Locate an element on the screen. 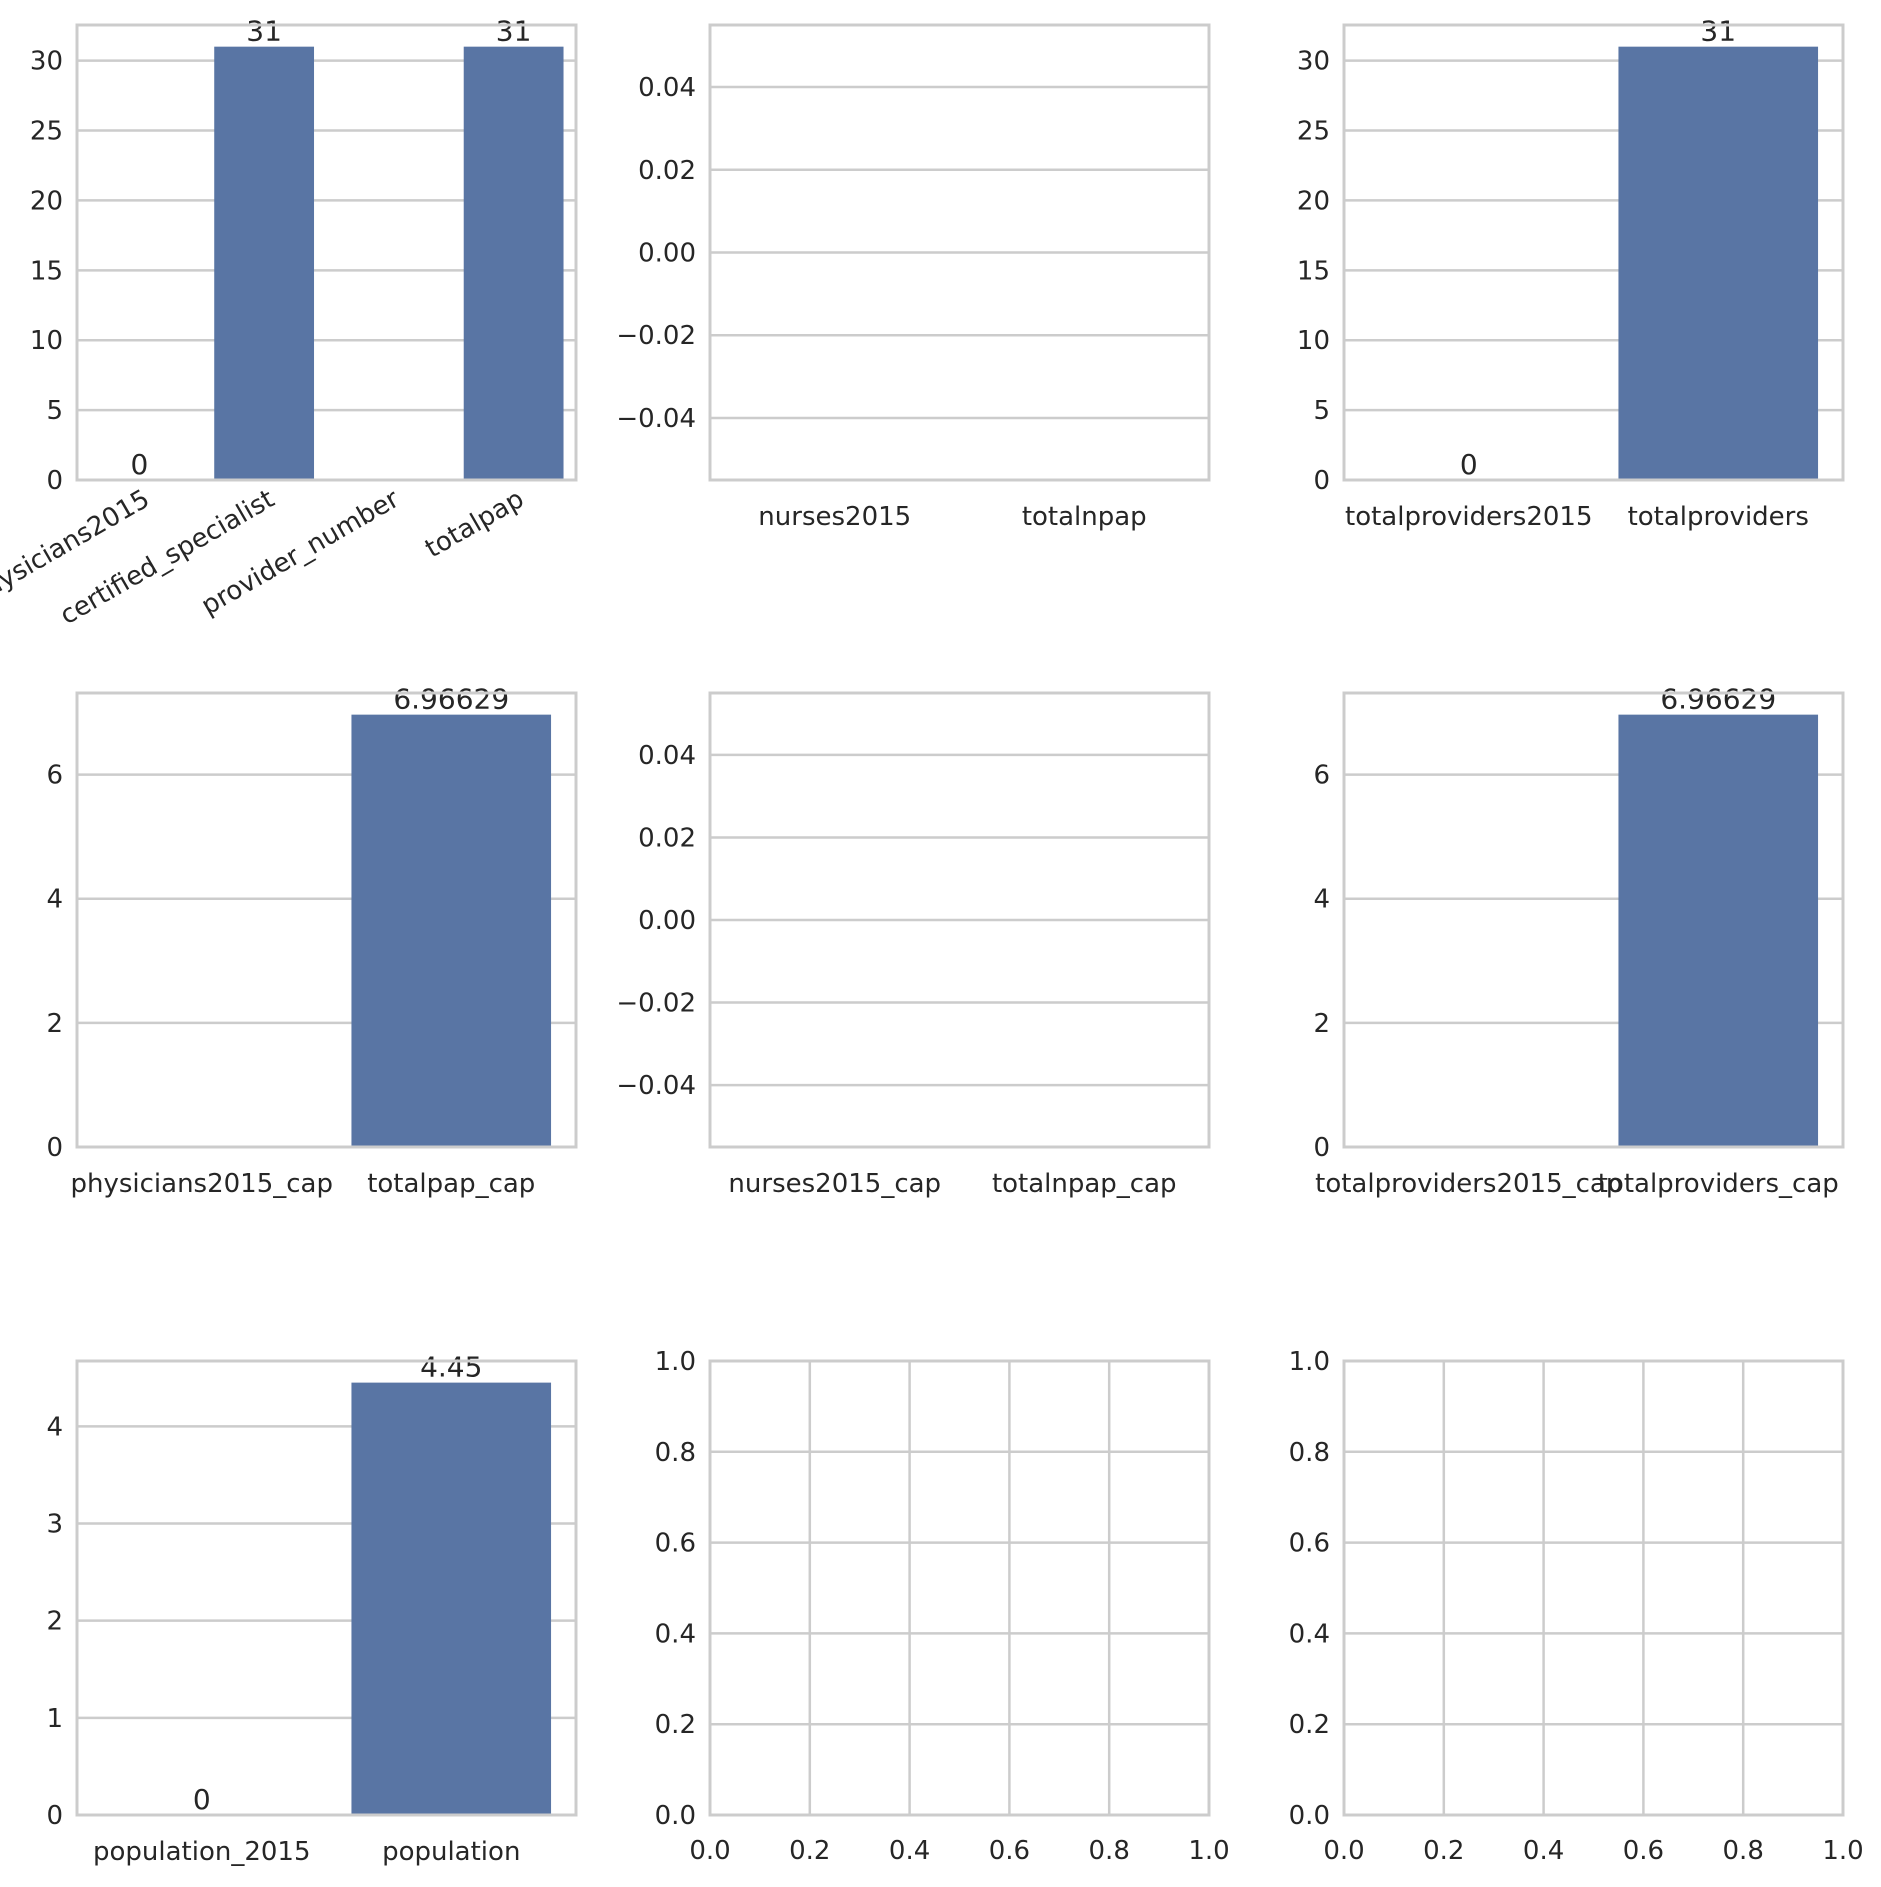 Image resolution: width=1881 pixels, height=1887 pixels. y-tick-label: 1 is located at coordinates (54, 1719).